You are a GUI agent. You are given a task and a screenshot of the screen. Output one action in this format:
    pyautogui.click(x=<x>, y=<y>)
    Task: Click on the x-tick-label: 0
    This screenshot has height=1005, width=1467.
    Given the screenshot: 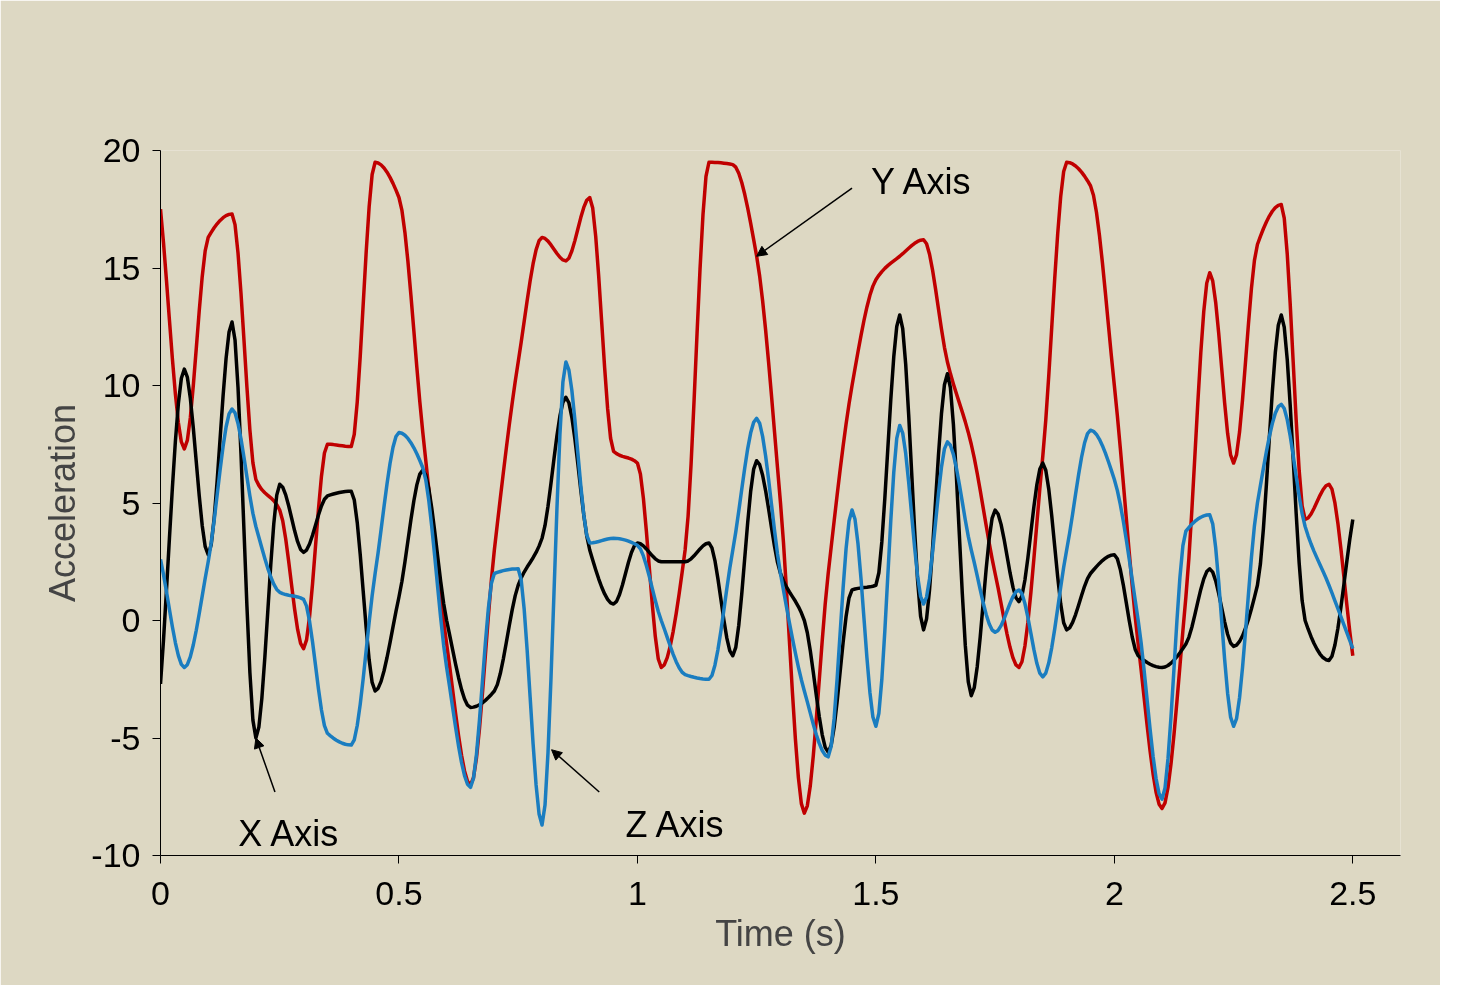 What is the action you would take?
    pyautogui.click(x=160, y=892)
    